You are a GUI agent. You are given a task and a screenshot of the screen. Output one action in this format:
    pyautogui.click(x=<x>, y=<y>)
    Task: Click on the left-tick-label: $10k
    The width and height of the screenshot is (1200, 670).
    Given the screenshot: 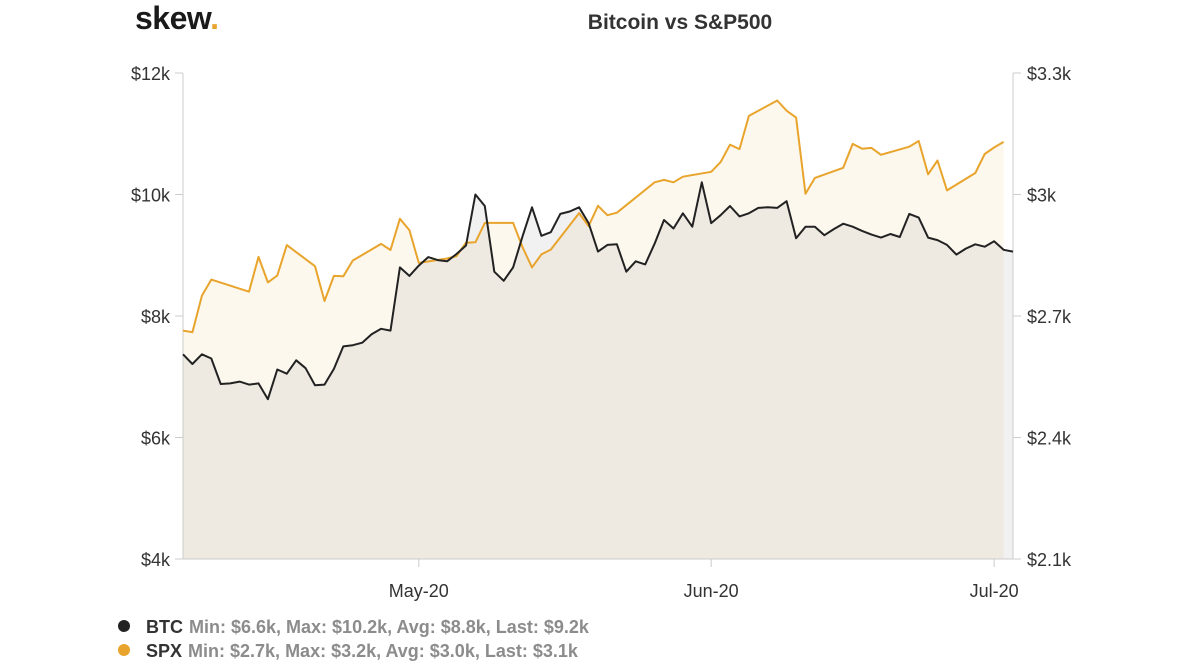 What is the action you would take?
    pyautogui.click(x=151, y=196)
    